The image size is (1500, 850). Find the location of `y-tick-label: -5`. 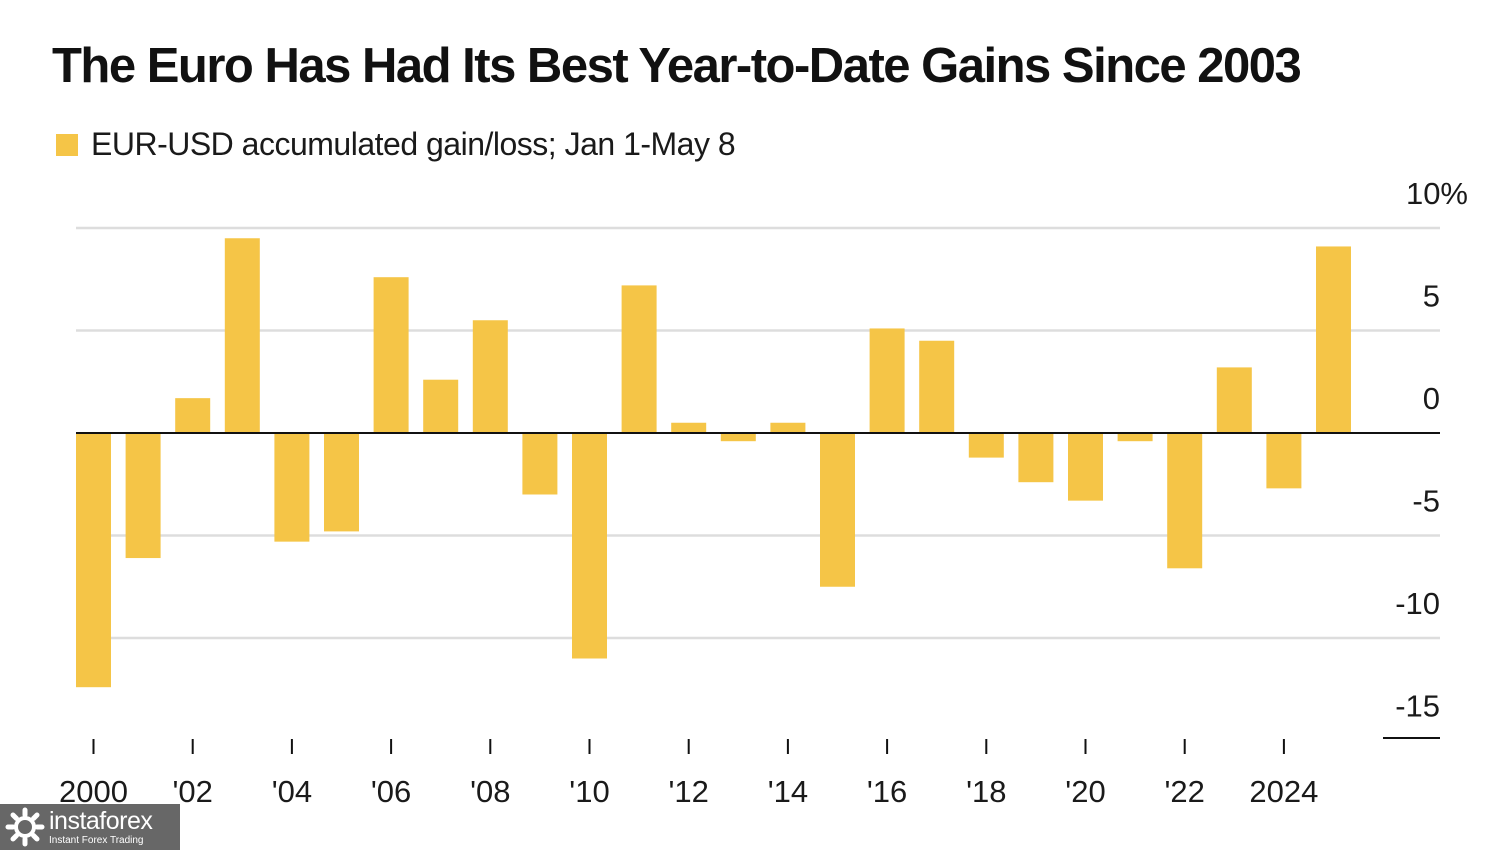

y-tick-label: -5 is located at coordinates (1426, 501).